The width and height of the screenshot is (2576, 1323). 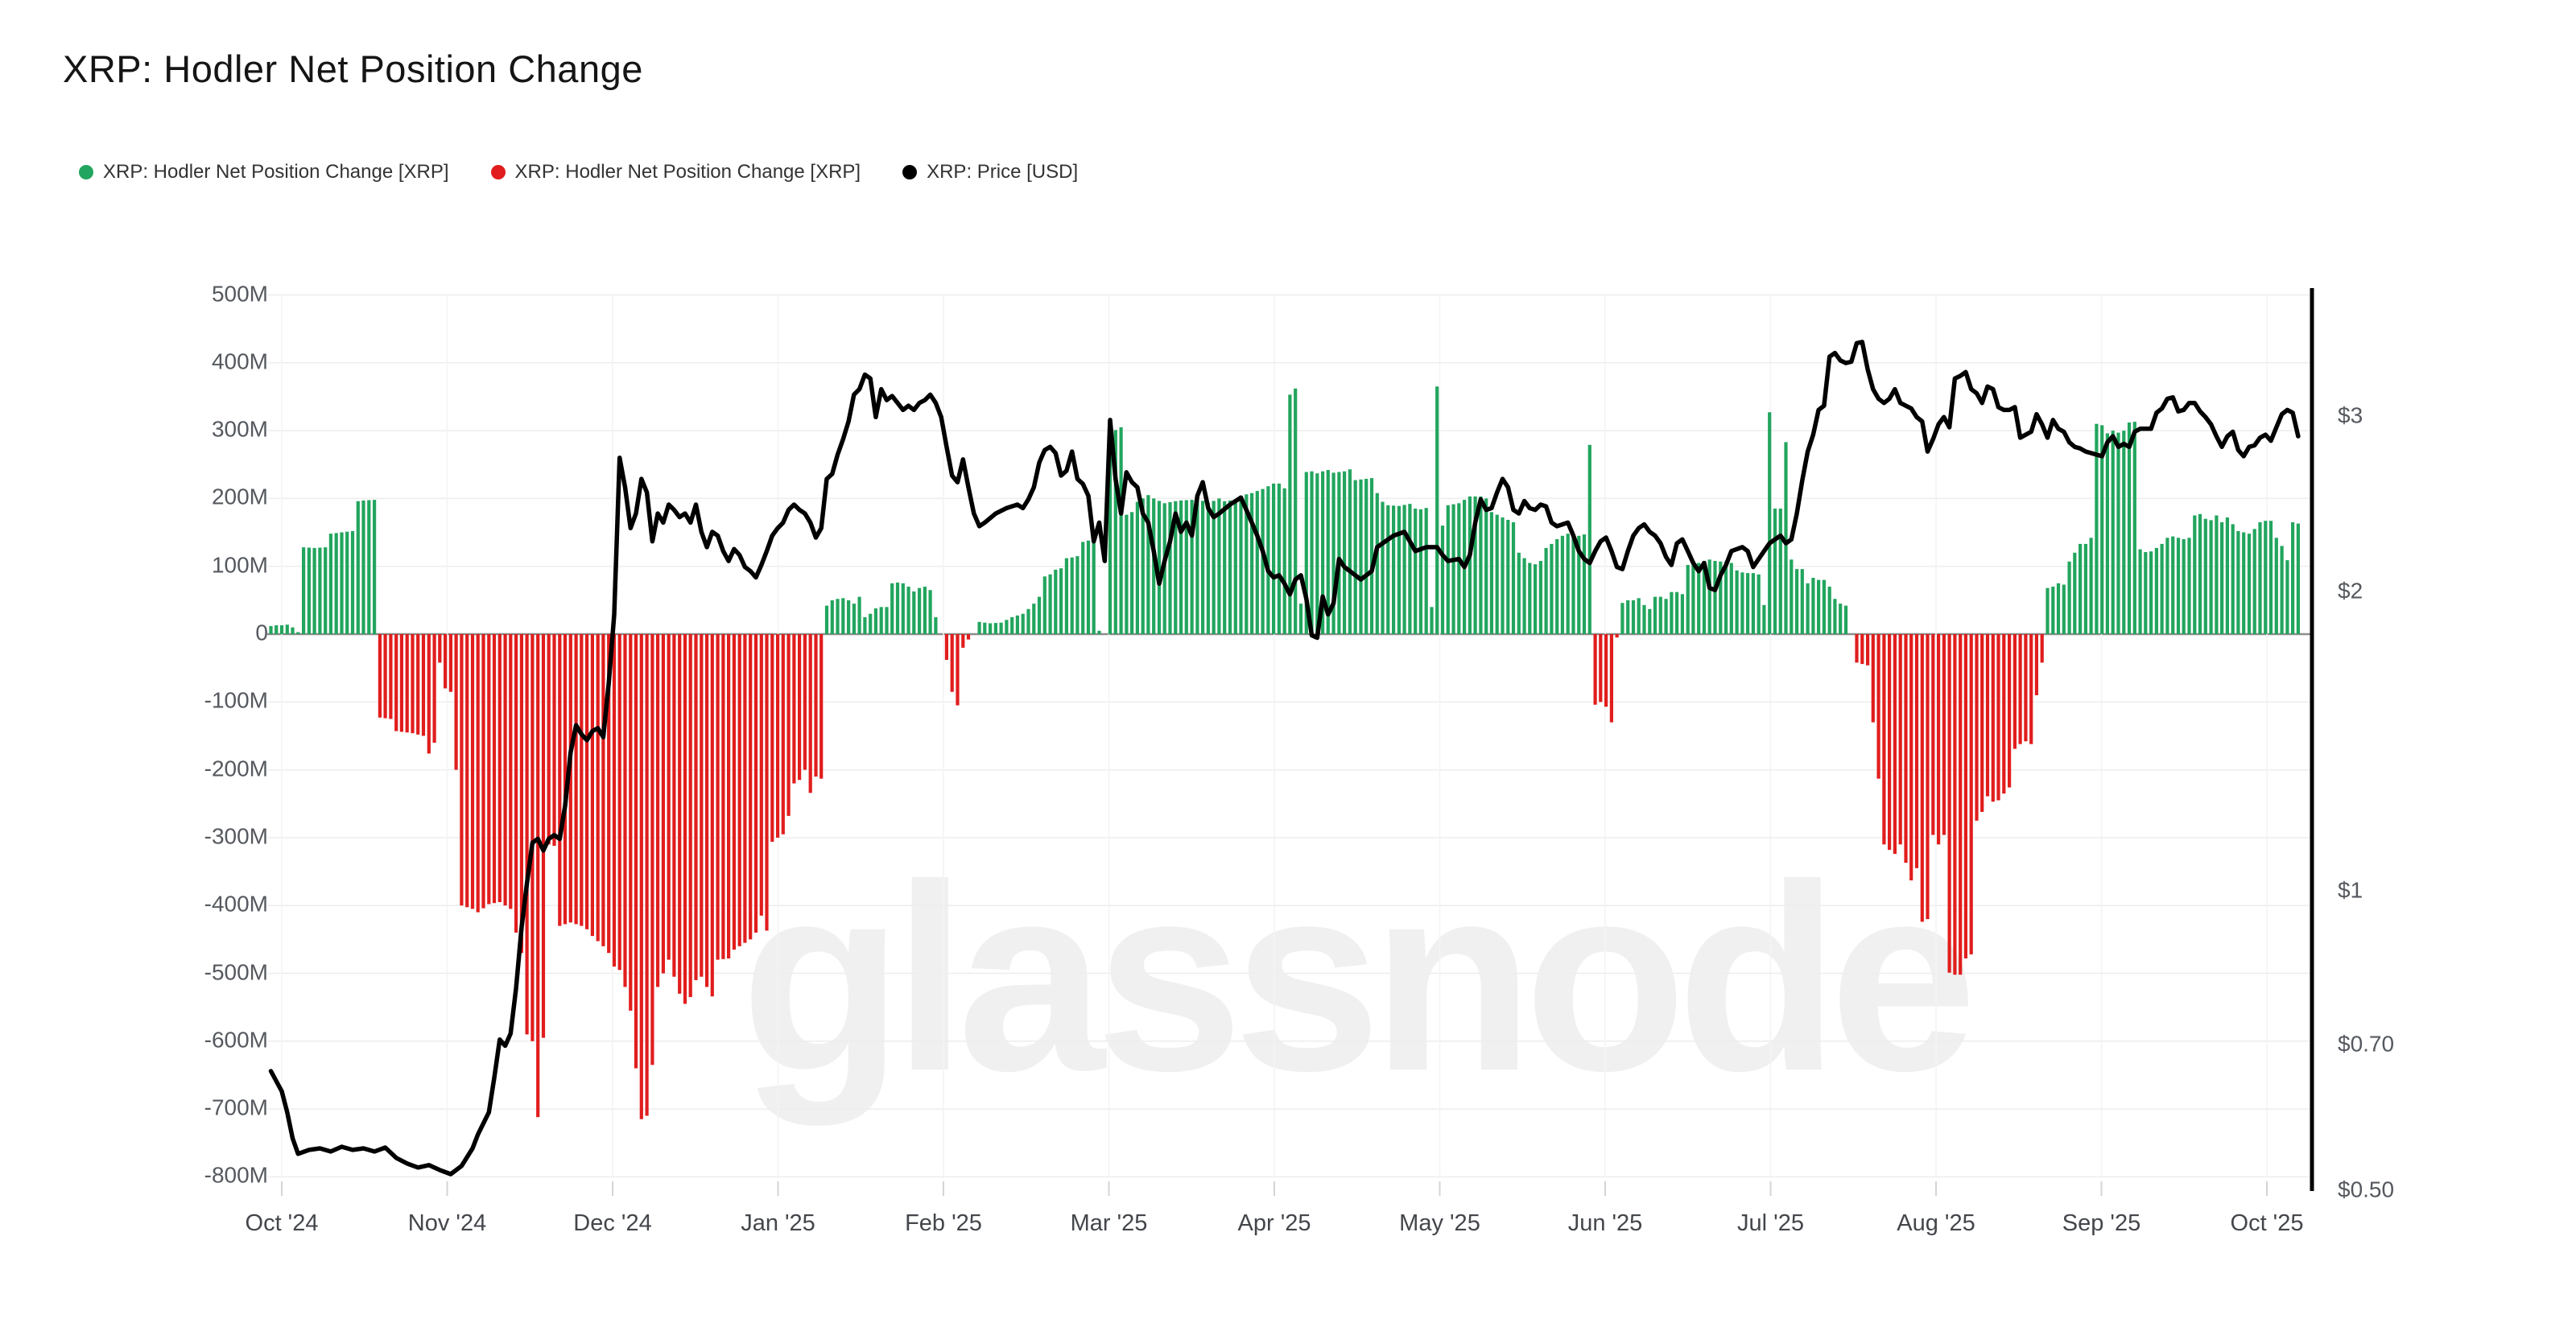 I want to click on legend-item-2: XRP: Price [USD], so click(x=990, y=172).